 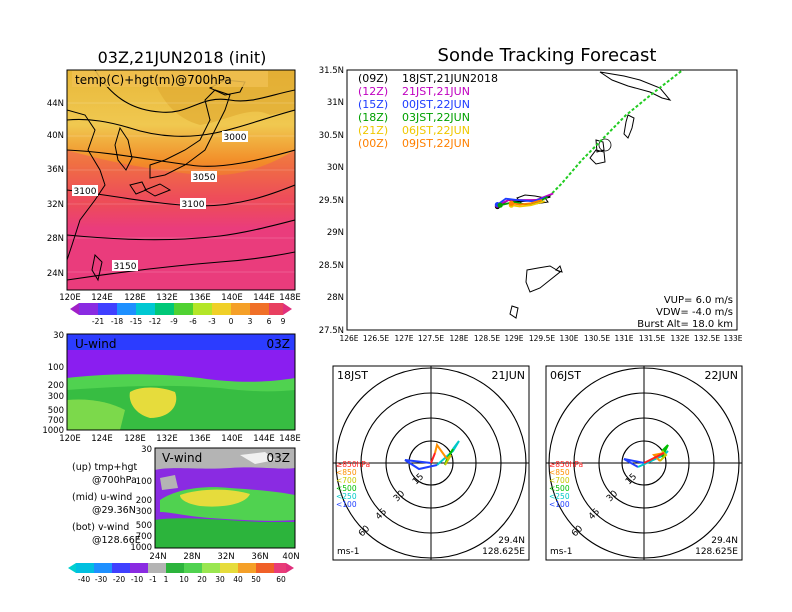 What do you see at coordinates (250, 321) in the screenshot?
I see `colorbar-tick: 3` at bounding box center [250, 321].